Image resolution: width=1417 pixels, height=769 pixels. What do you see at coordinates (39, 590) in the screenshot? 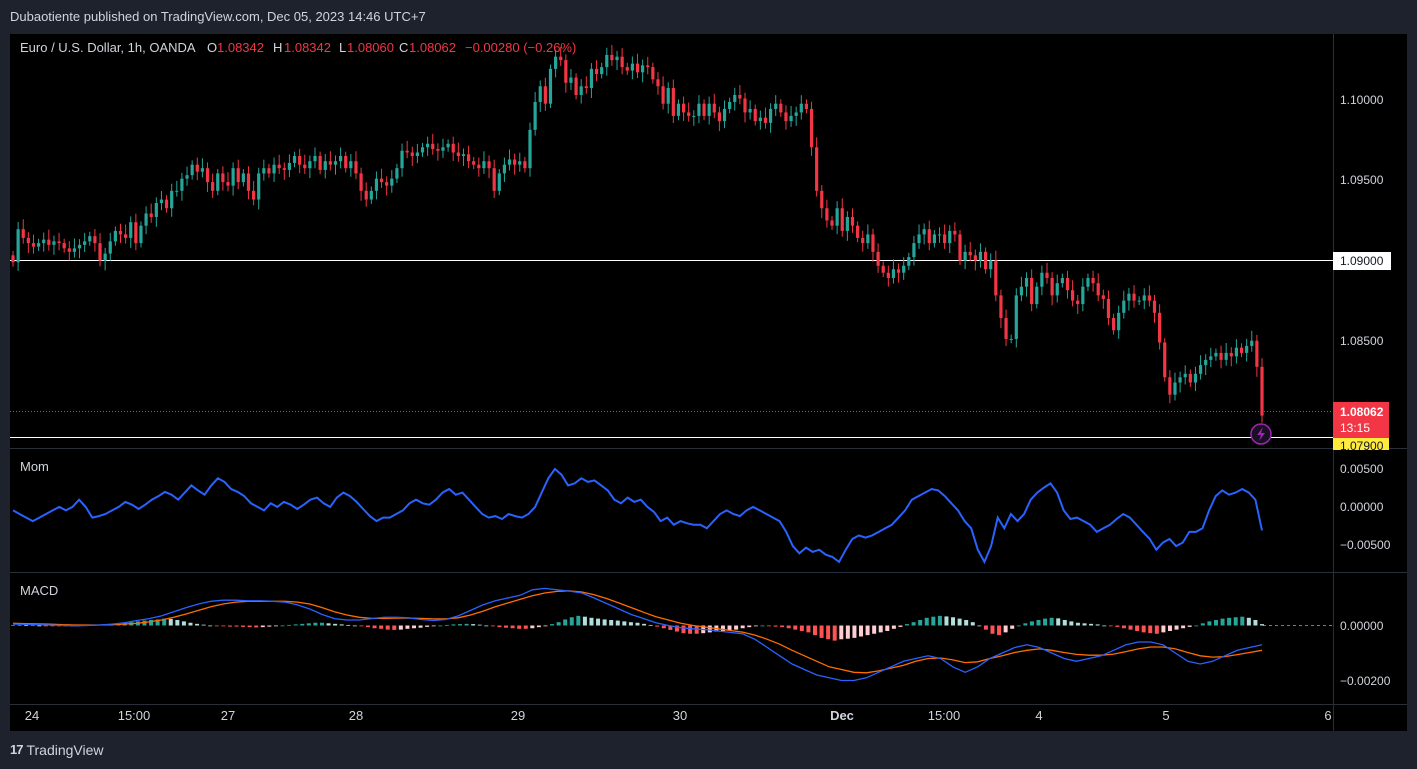
I see `macd-pane-title: MACD` at bounding box center [39, 590].